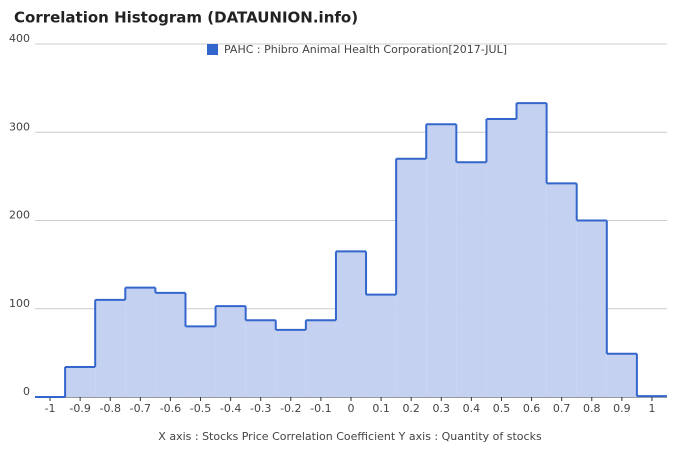  I want to click on chart-title: Correlation Histogram (DATAUNION.info), so click(186, 18).